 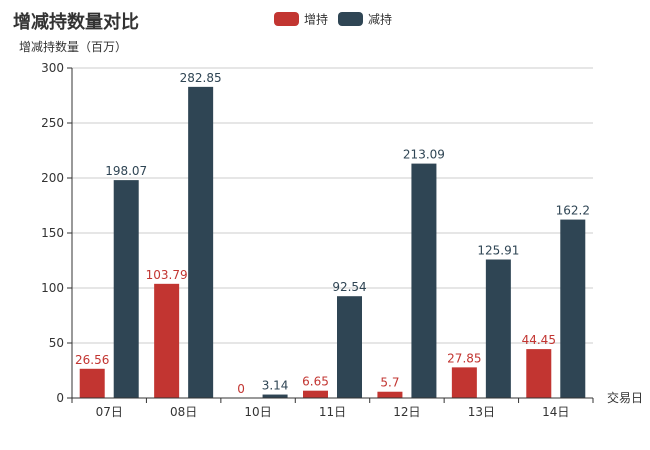 What do you see at coordinates (241, 389) in the screenshot?
I see `data-label-increase: 0` at bounding box center [241, 389].